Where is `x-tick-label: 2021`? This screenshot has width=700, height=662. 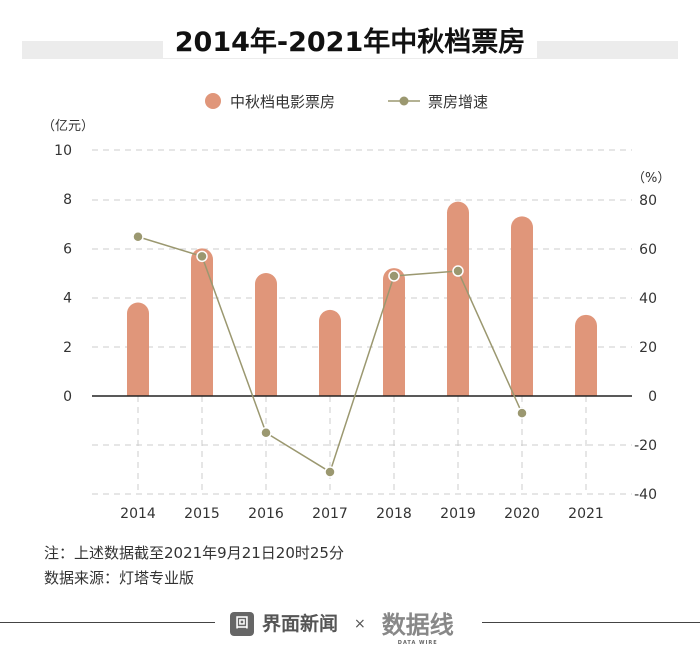 x-tick-label: 2021 is located at coordinates (586, 514).